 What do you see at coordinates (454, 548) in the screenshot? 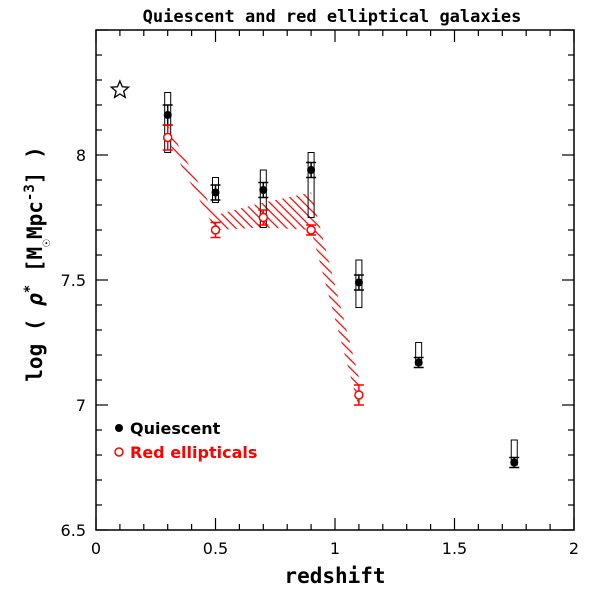
I see `x-tick-label: 1.5` at bounding box center [454, 548].